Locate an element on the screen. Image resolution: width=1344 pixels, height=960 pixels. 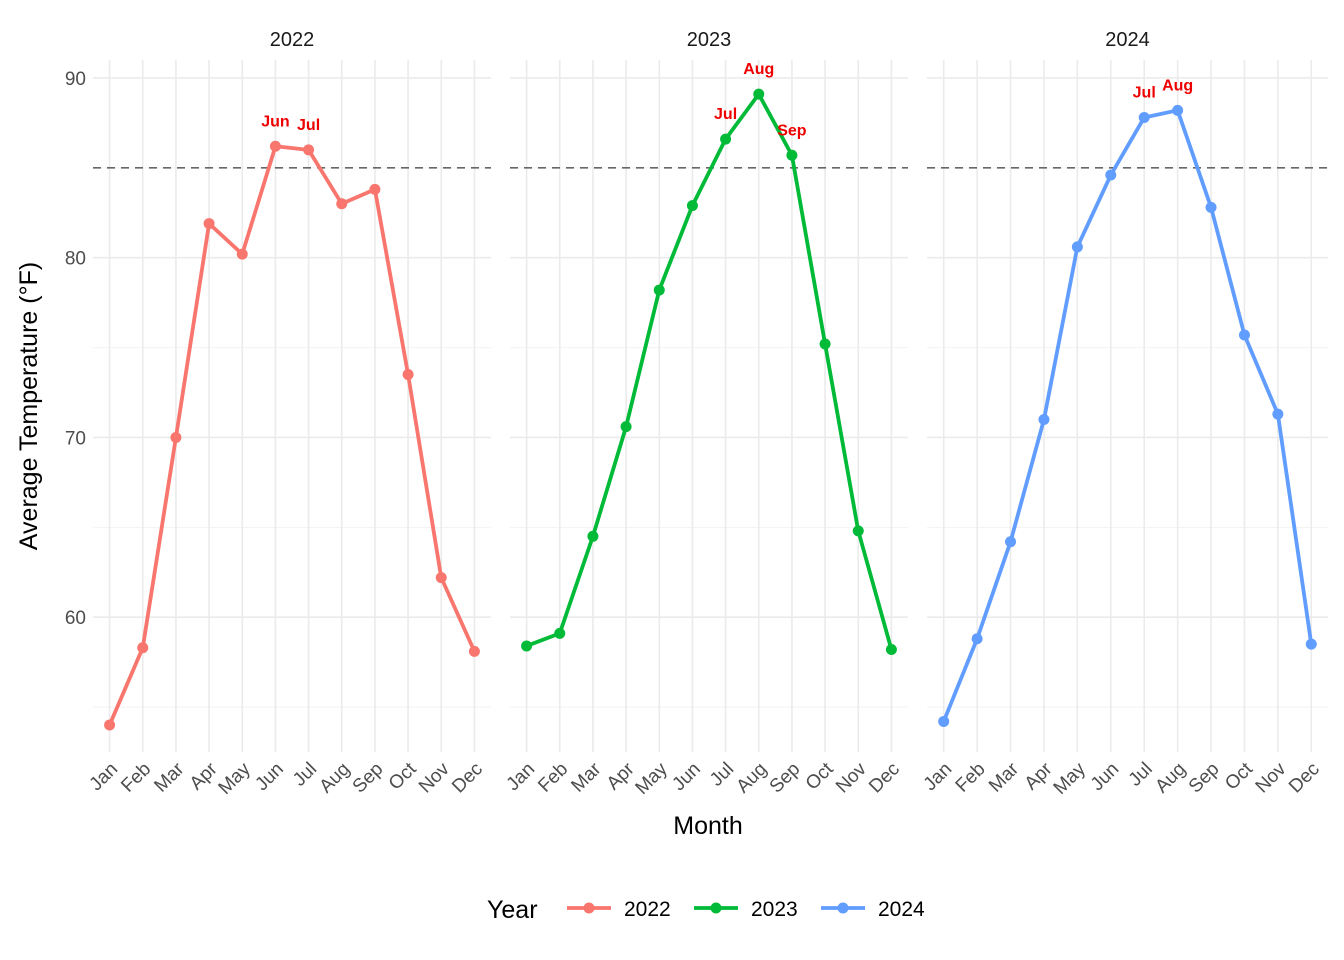
legend-label: 2022 is located at coordinates (647, 909).